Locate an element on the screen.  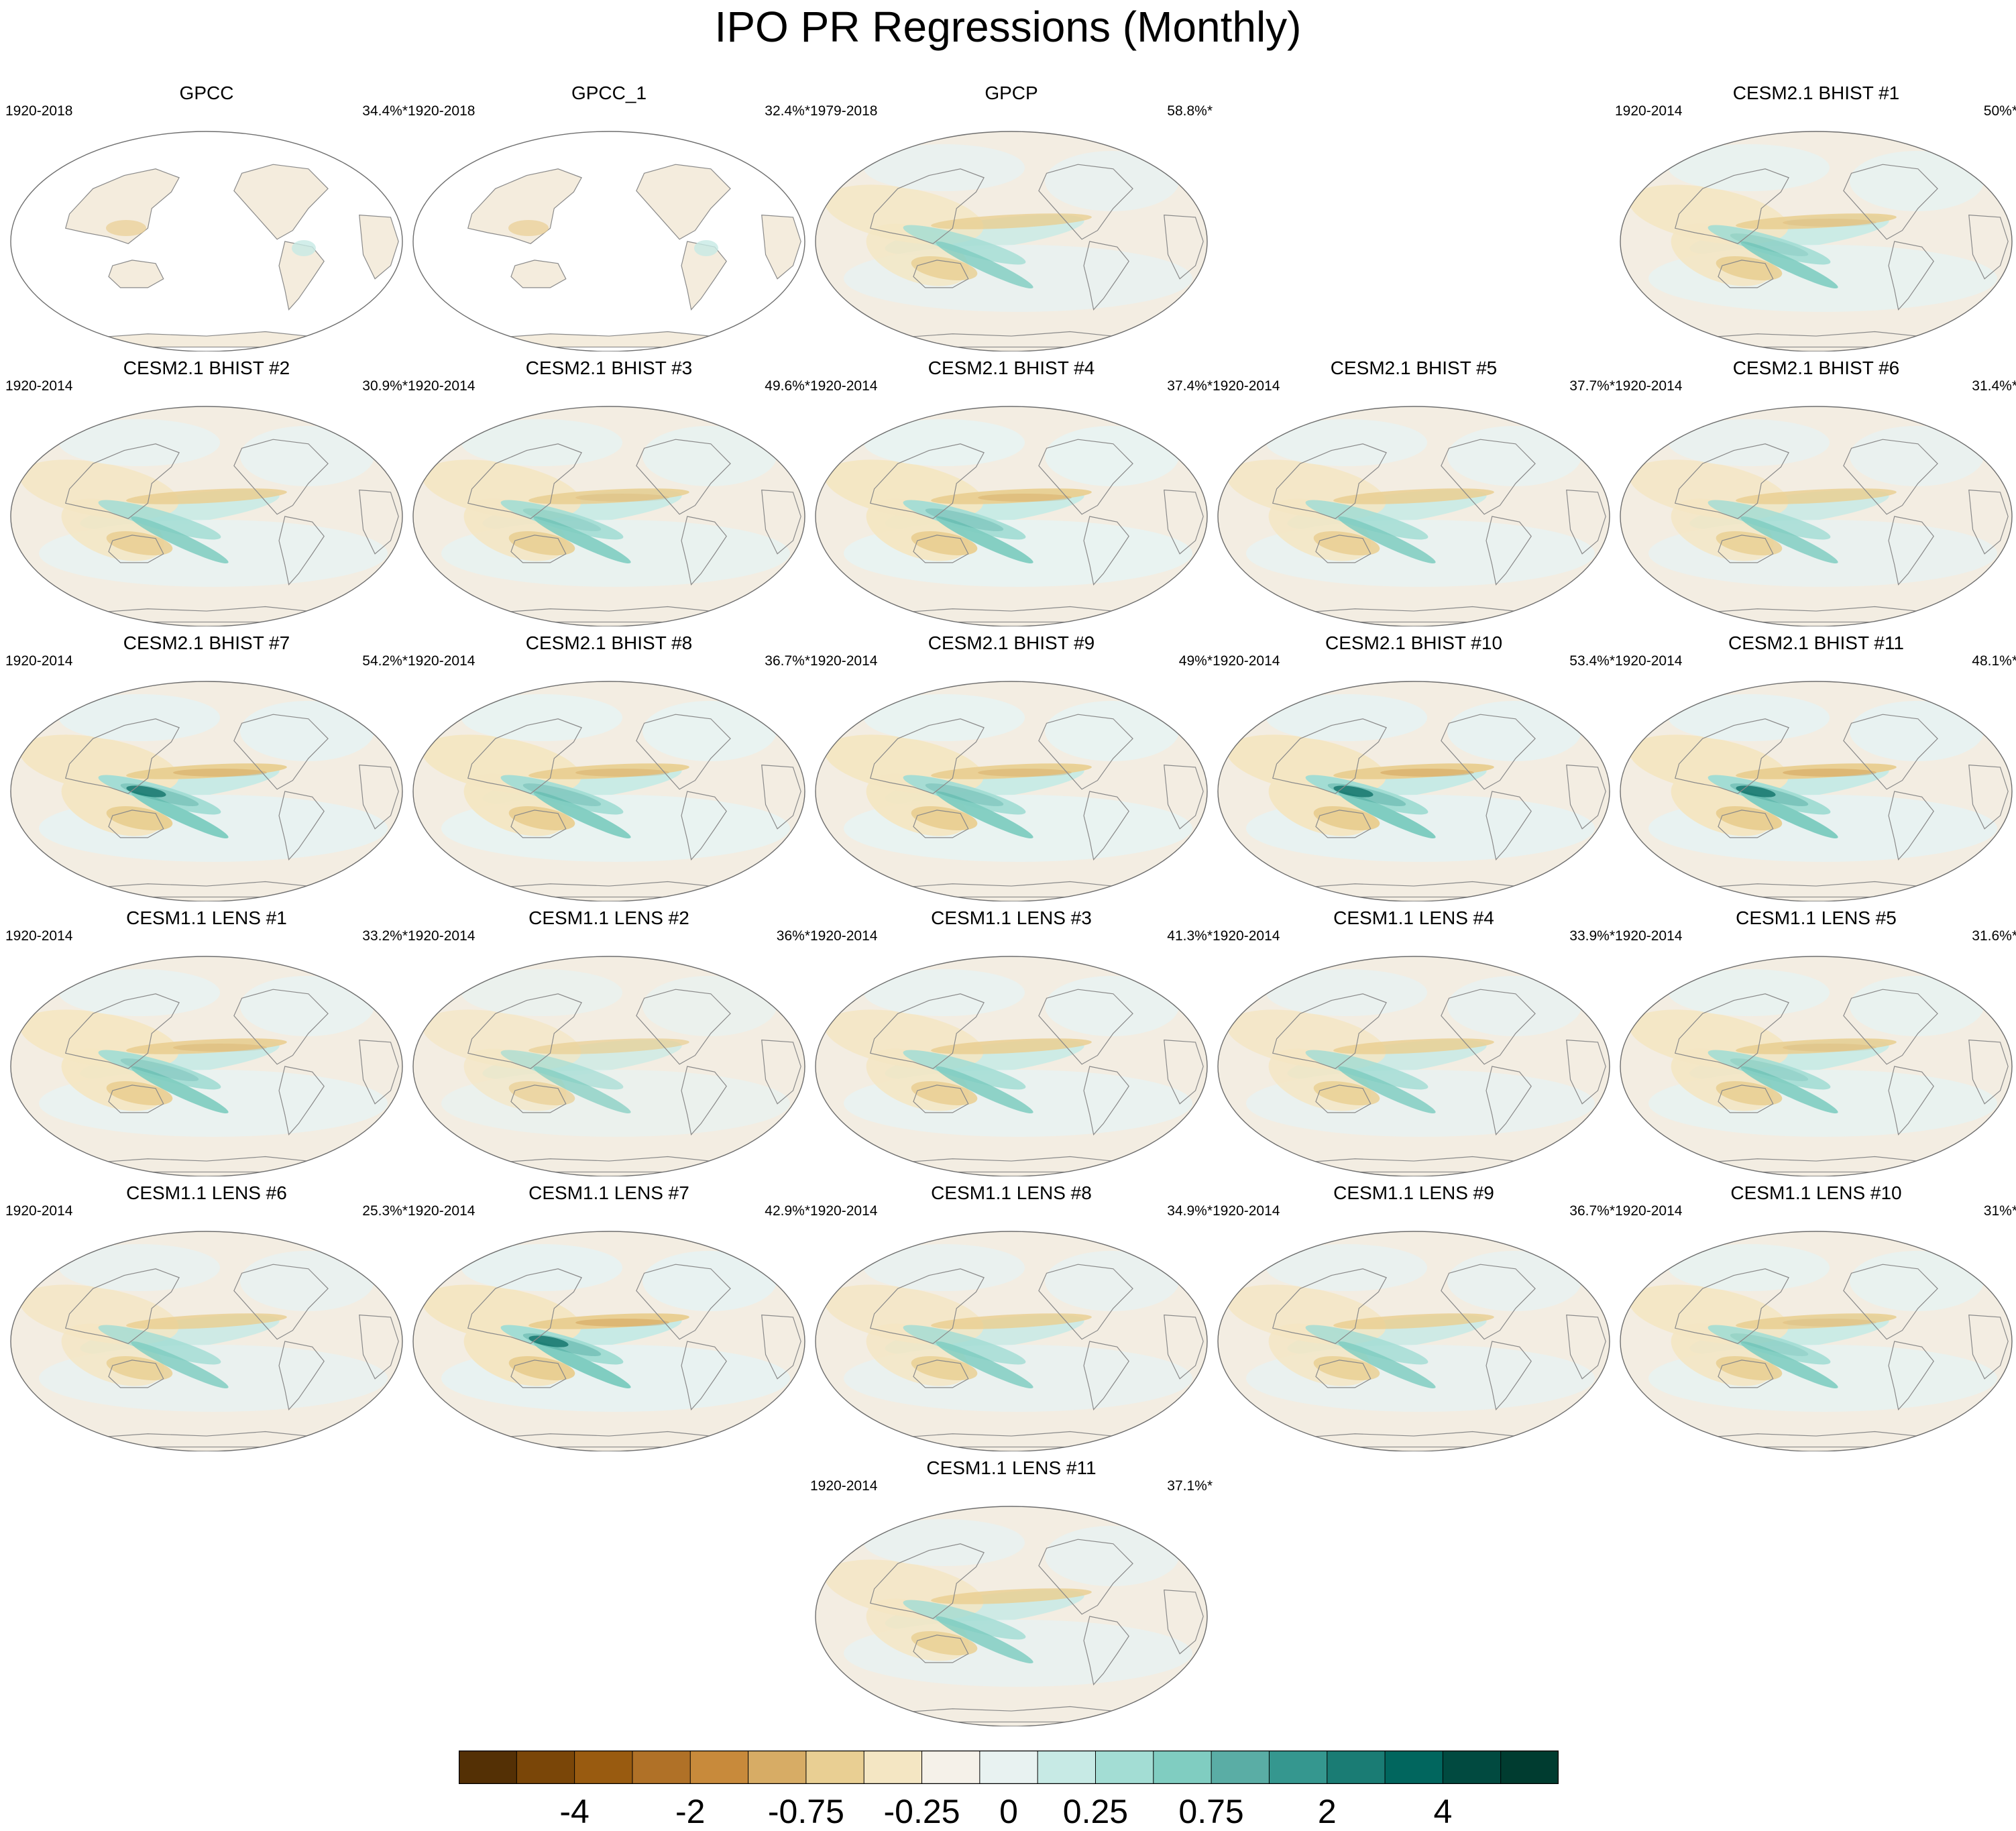
panel-percent: 49.6%* is located at coordinates (787, 386).